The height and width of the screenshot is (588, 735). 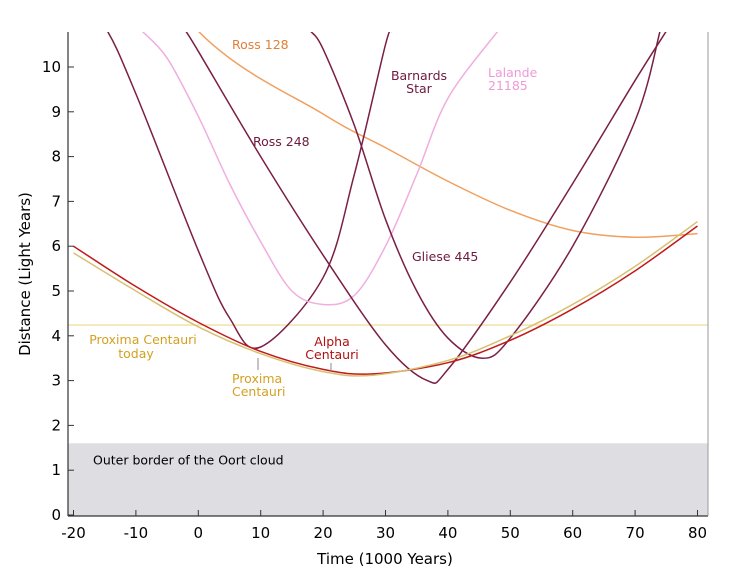 I want to click on series-label-ross-248-line-1: Ross 248, so click(x=281, y=141).